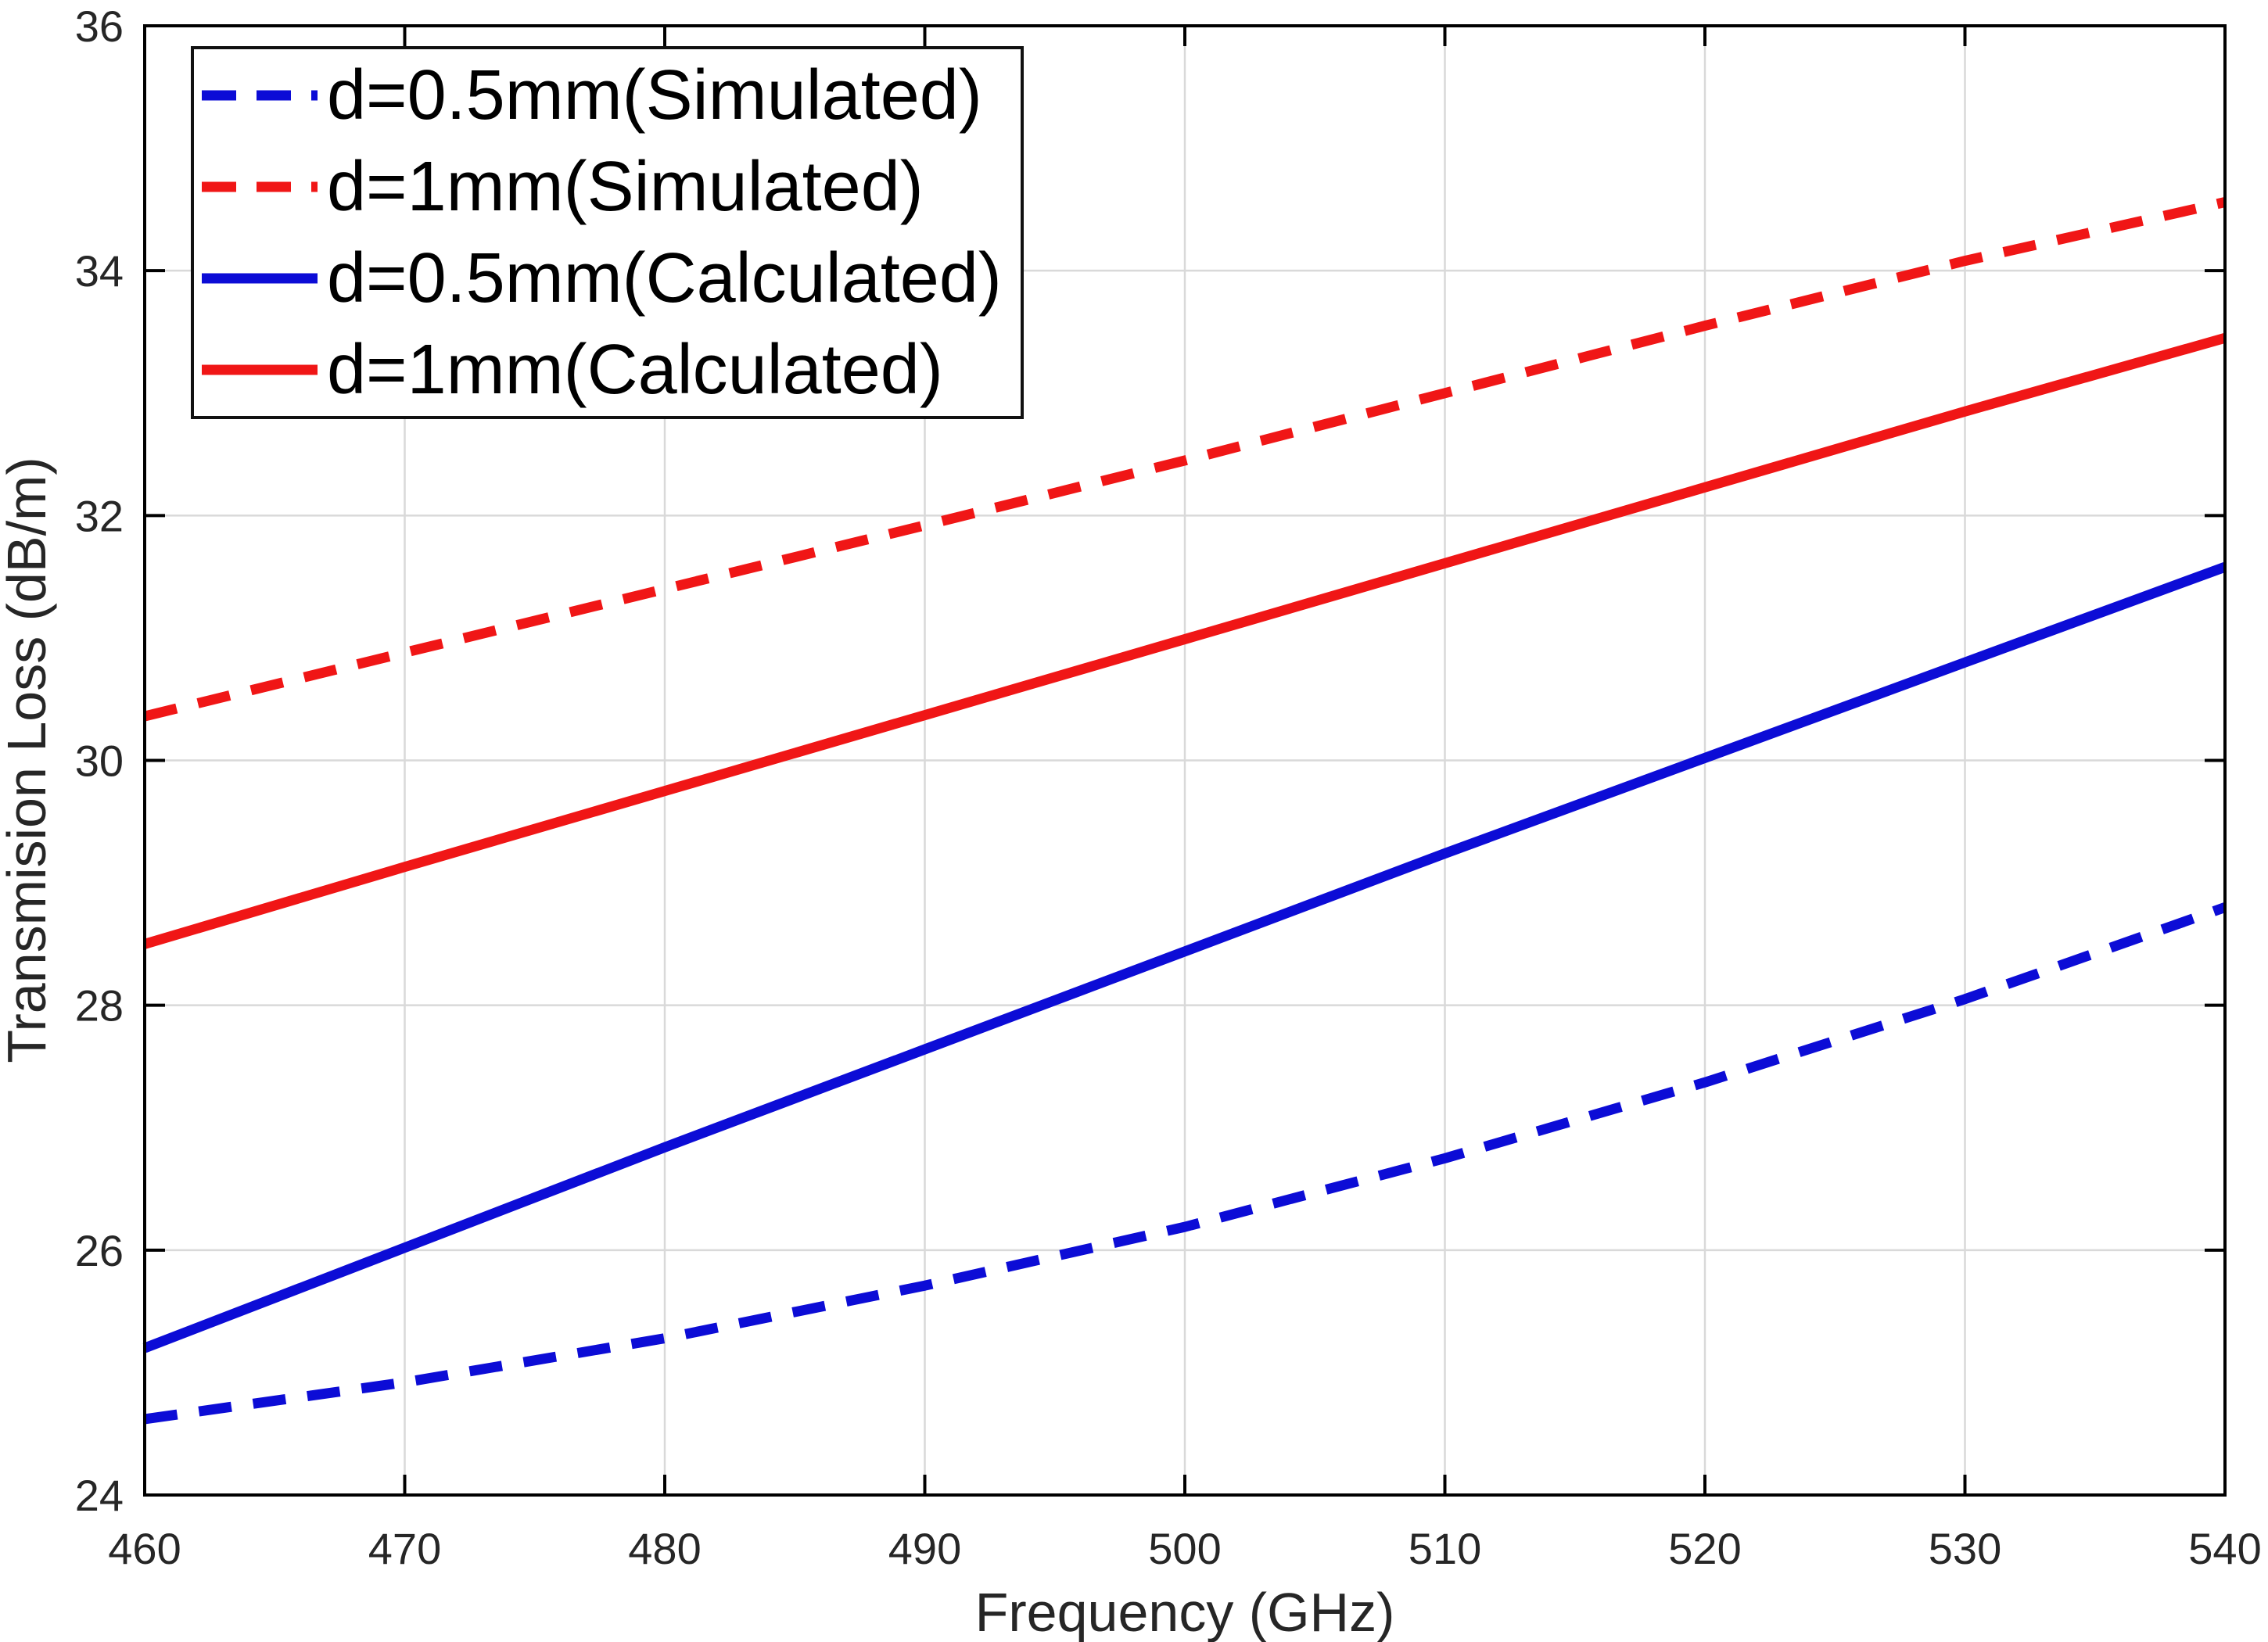  What do you see at coordinates (405, 1548) in the screenshot?
I see `x-tick-label: 470` at bounding box center [405, 1548].